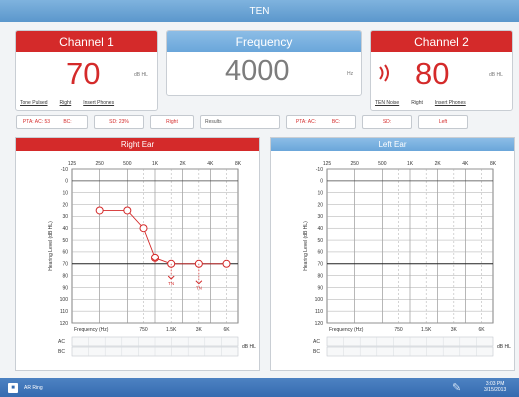 The image size is (519, 397). I want to click on right-ear-y-tick: 90, so click(65, 288).